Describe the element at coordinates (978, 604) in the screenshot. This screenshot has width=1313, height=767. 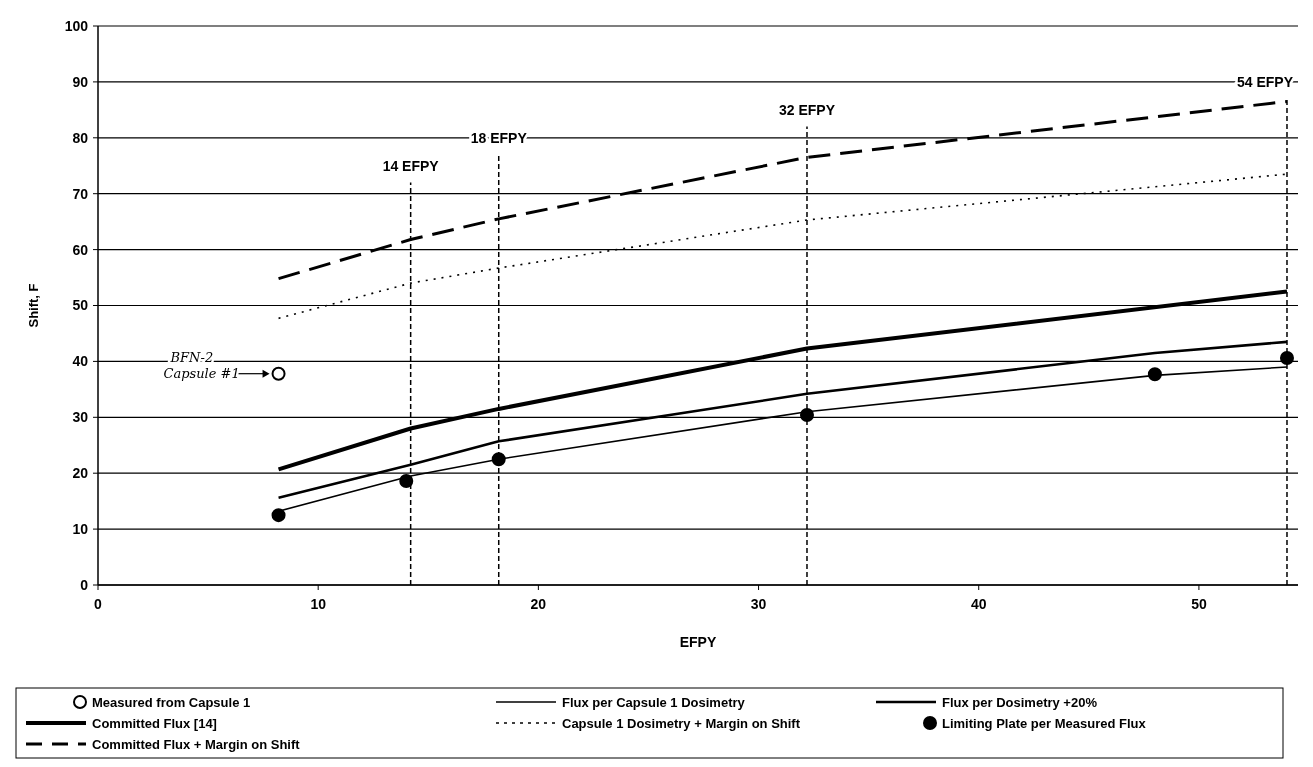
I see `x-tick-label: 40` at that location.